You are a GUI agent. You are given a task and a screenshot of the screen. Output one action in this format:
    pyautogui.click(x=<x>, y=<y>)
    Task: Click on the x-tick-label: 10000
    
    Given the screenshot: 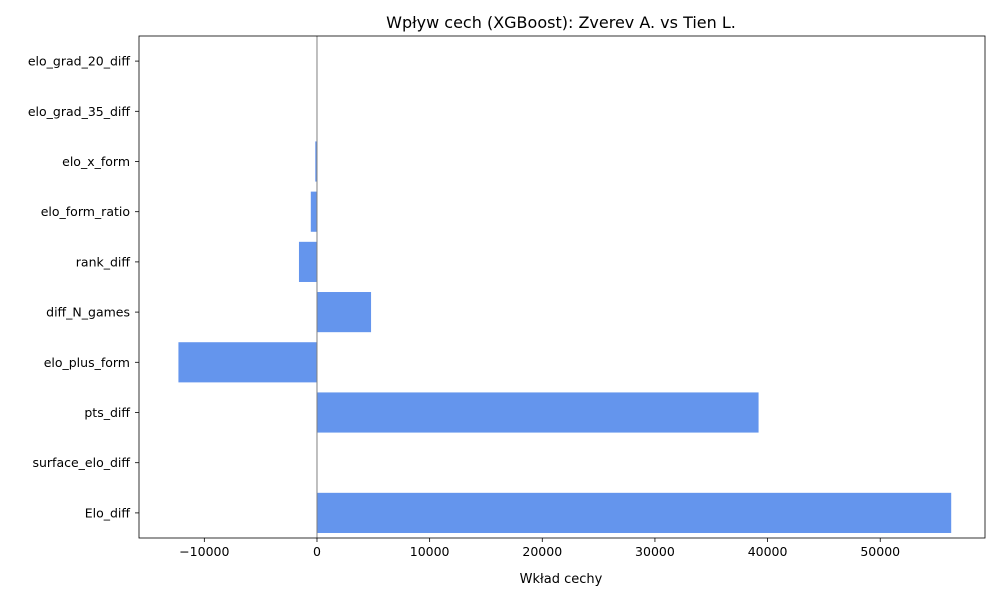 What is the action you would take?
    pyautogui.click(x=430, y=551)
    